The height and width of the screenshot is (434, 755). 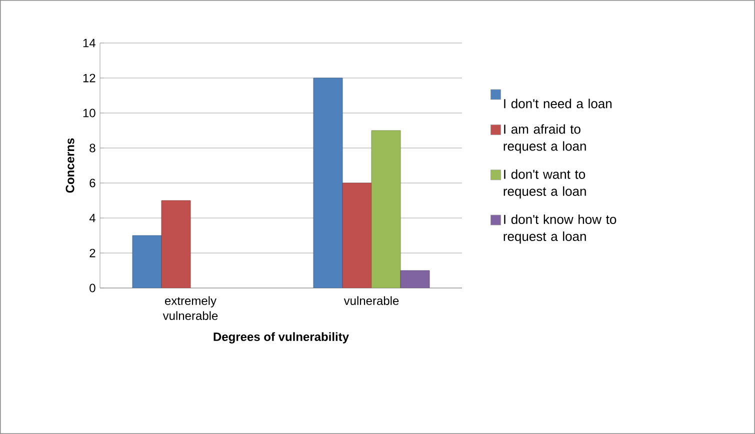 I want to click on y-tick-label: 12, so click(x=89, y=78).